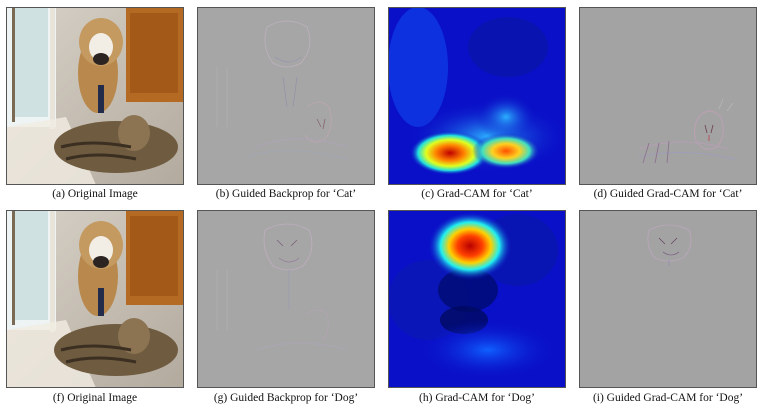 The width and height of the screenshot is (764, 412). I want to click on caption-original-image-dog: (f) Original Image, so click(95, 398).